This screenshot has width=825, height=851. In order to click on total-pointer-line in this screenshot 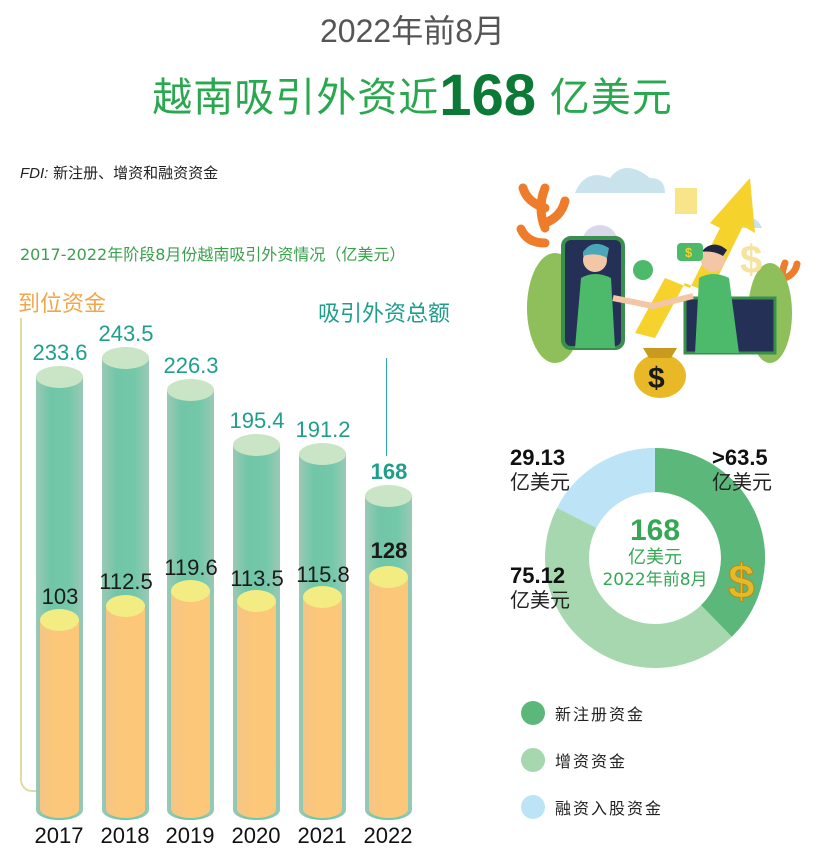, I will do `click(386, 407)`.